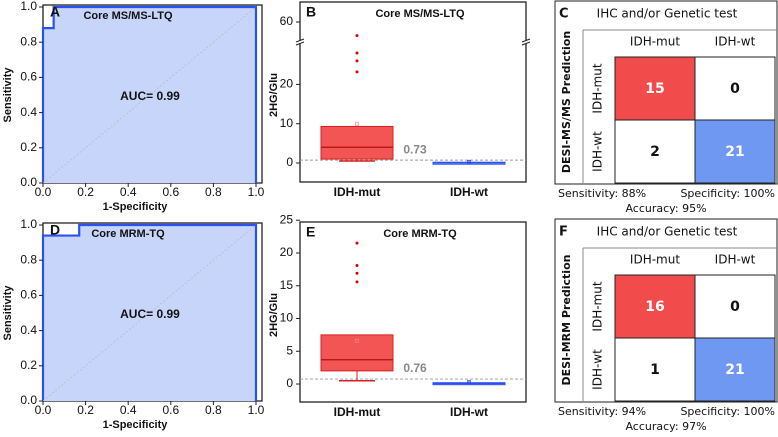 Image resolution: width=778 pixels, height=437 pixels. I want to click on matrix-value: 1, so click(655, 370).